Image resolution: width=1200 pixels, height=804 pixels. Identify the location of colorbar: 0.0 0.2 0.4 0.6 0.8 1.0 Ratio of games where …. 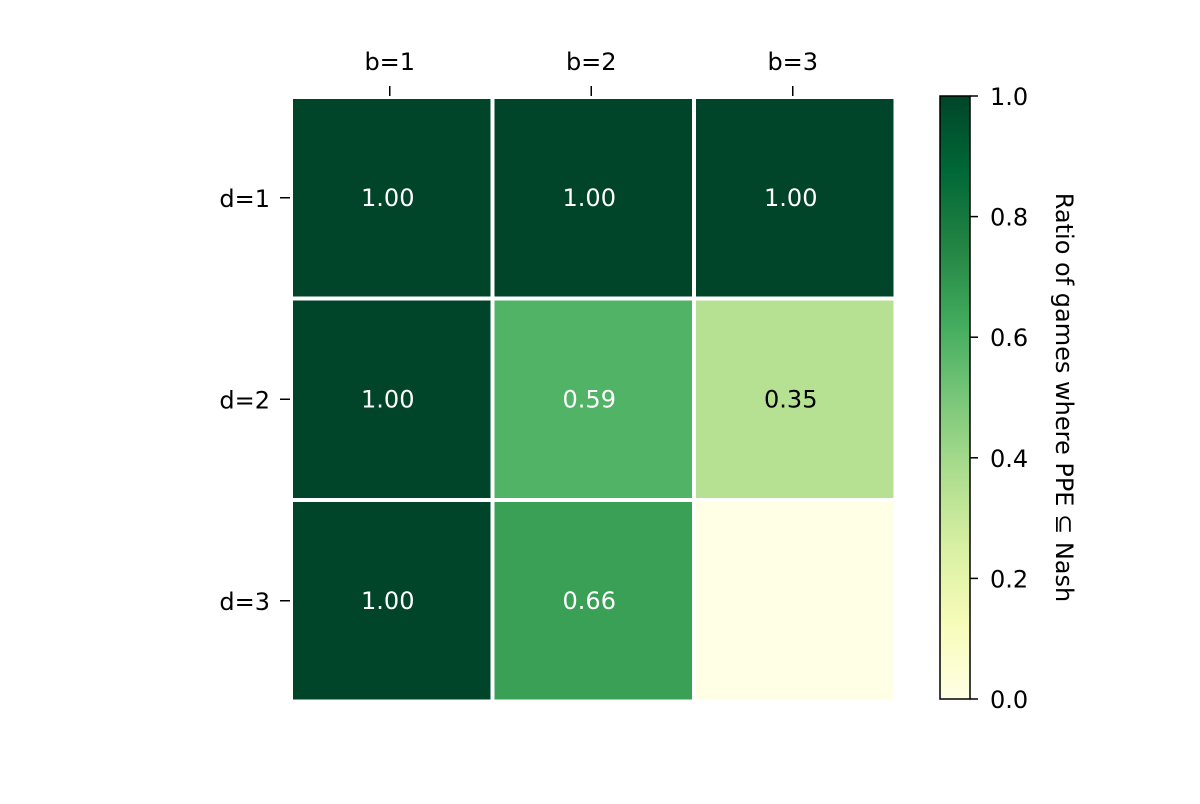
(1008, 398).